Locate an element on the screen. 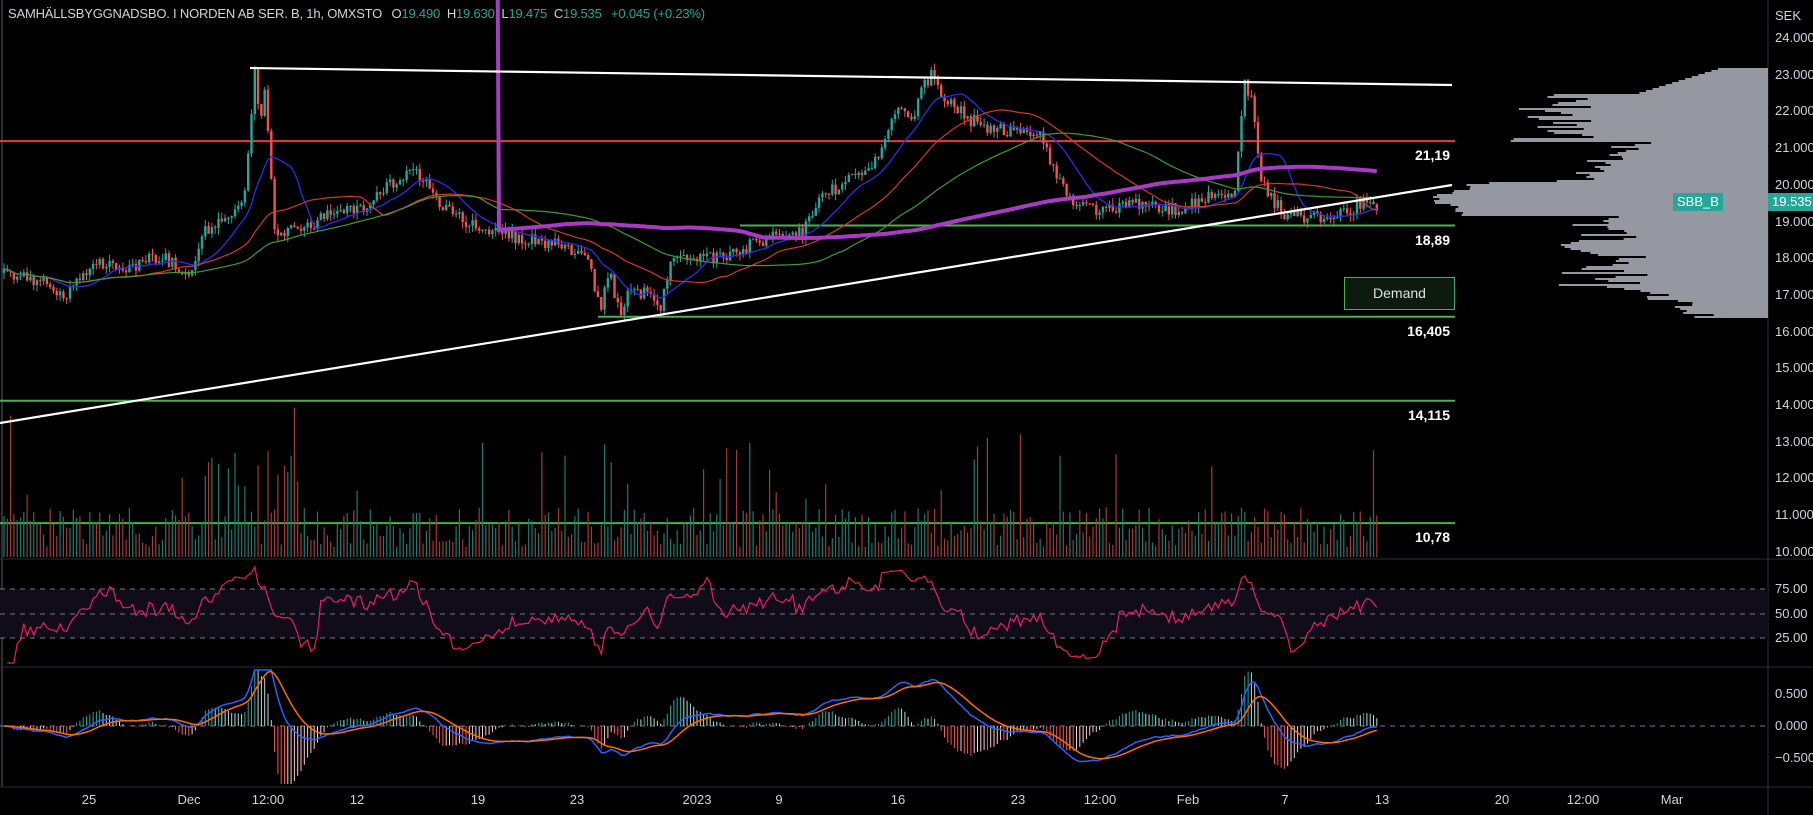 This screenshot has width=1813, height=815. price-tick: 15.000 is located at coordinates (1794, 368).